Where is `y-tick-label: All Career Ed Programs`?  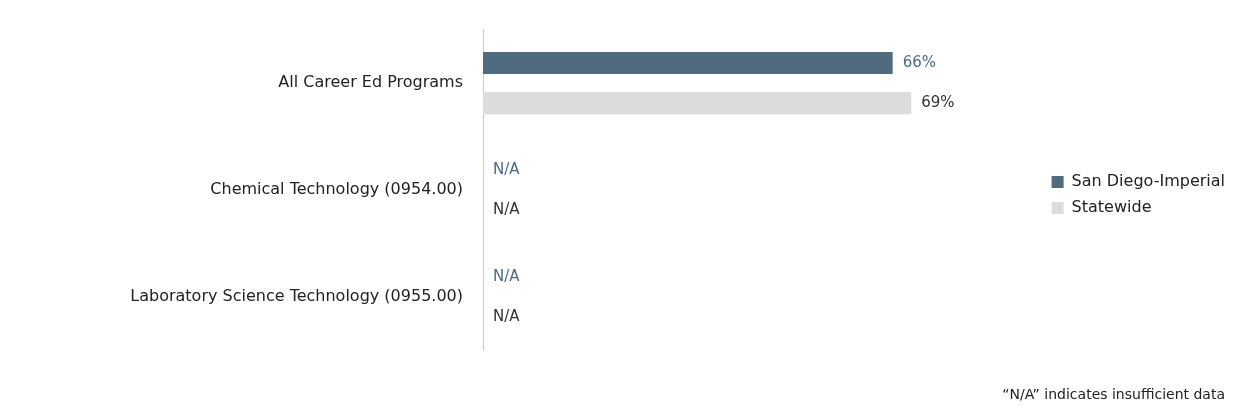
y-tick-label: All Career Ed Programs is located at coordinates (370, 82).